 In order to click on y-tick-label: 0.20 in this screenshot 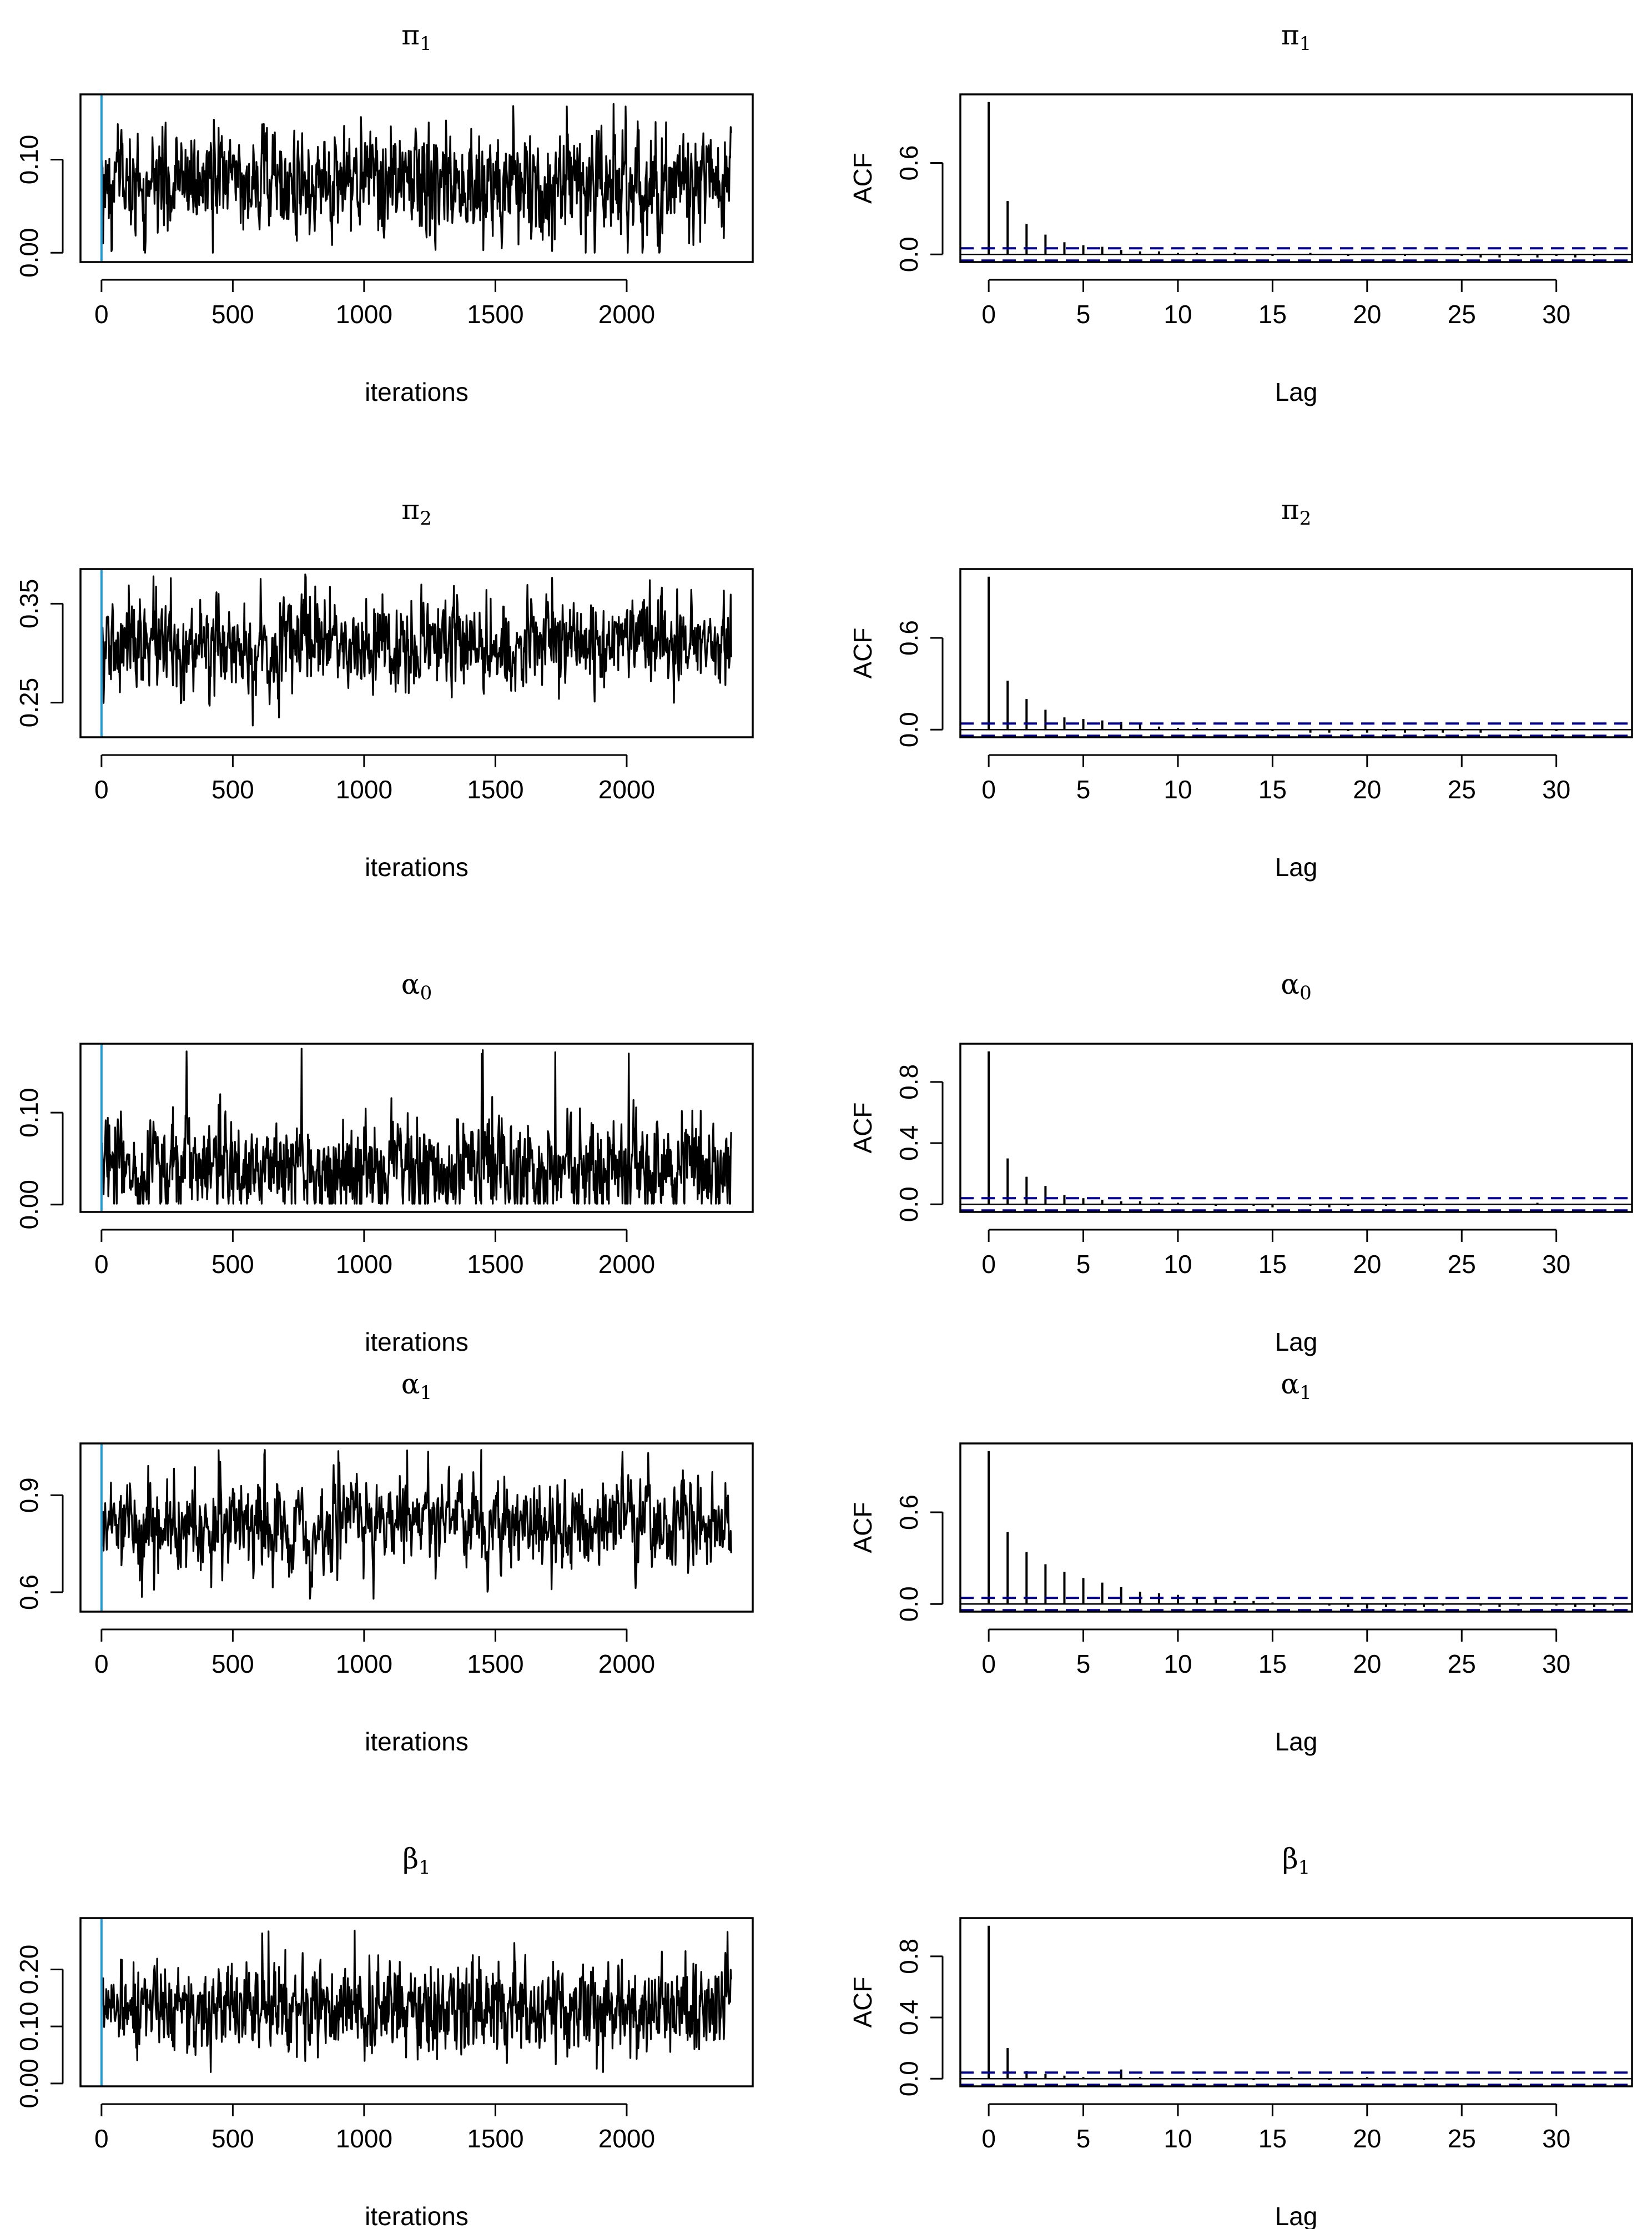, I will do `click(28, 1970)`.